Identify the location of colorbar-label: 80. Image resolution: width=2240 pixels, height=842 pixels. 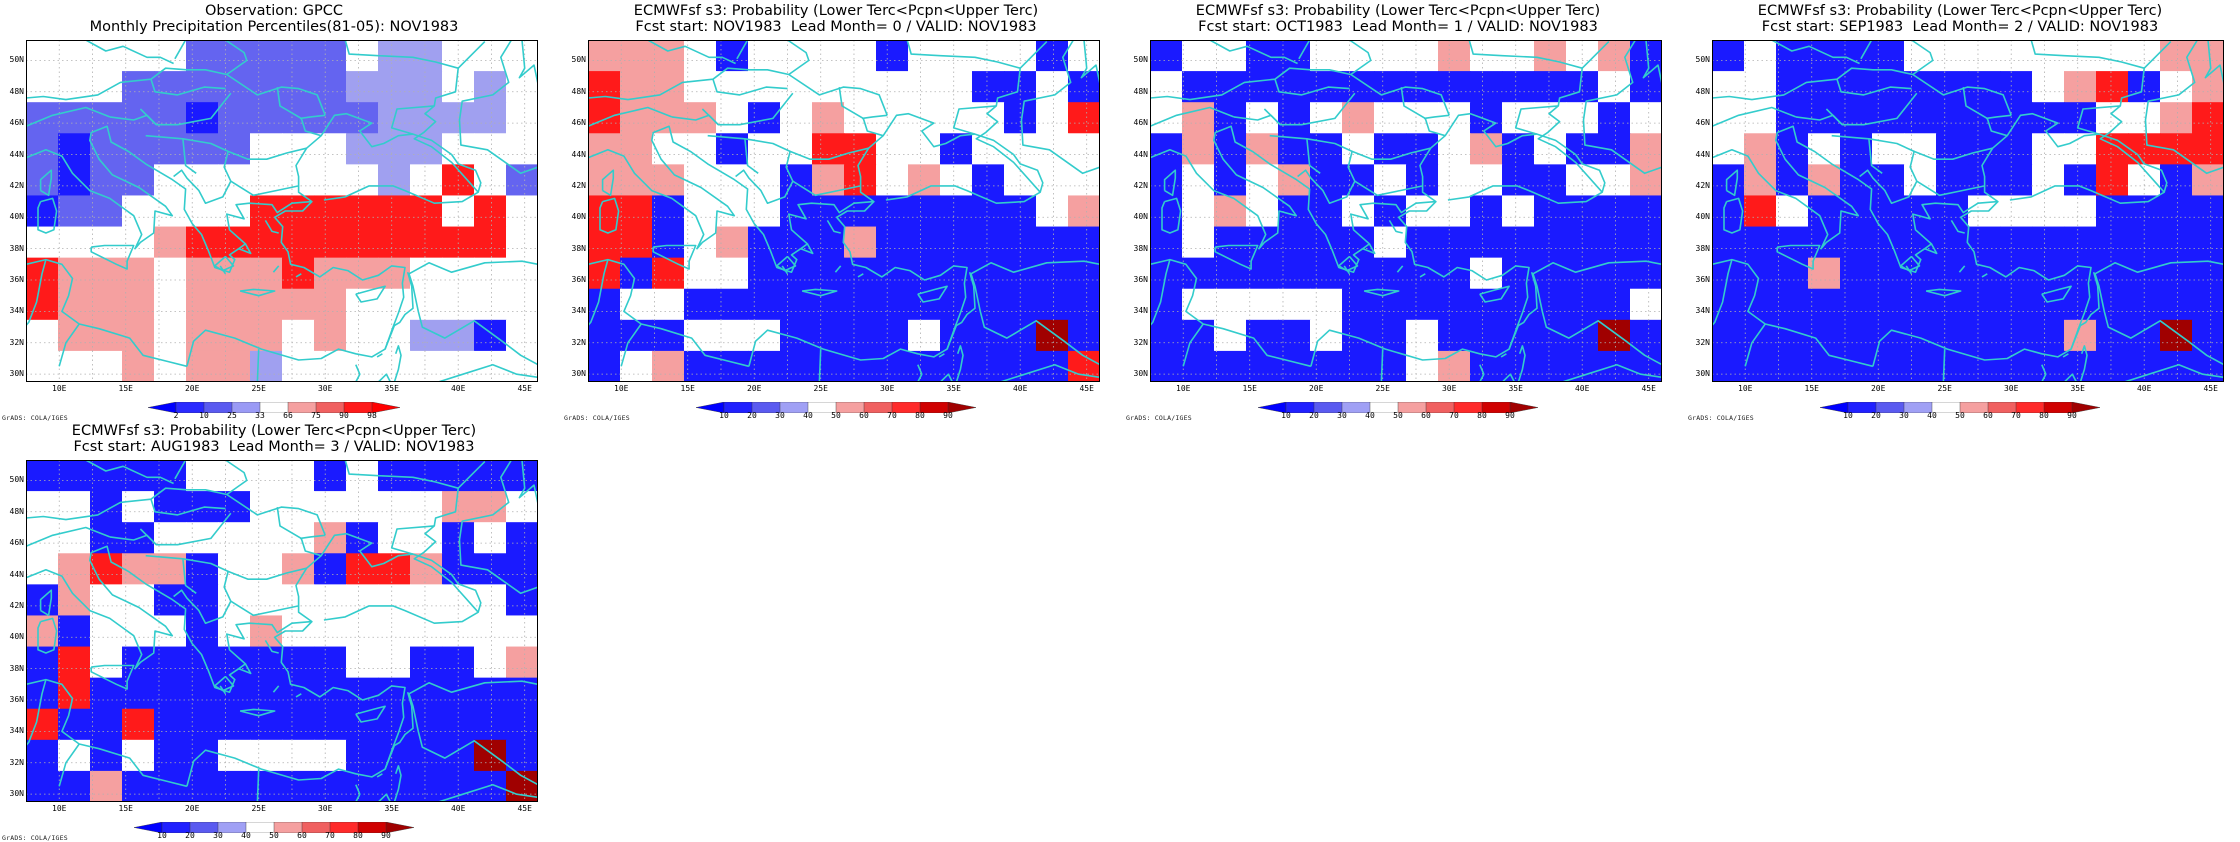
(920, 415).